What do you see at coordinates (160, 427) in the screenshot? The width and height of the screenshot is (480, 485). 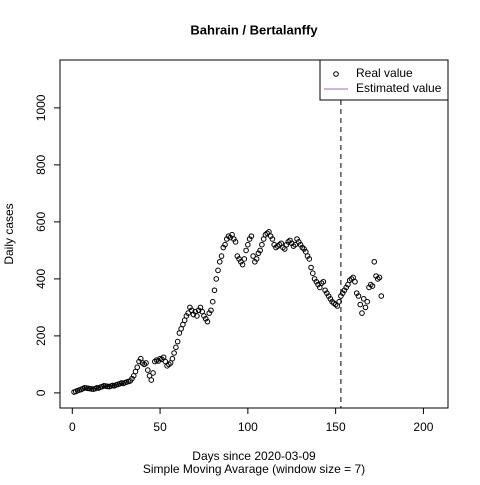 I see `x-tick-label: 50` at bounding box center [160, 427].